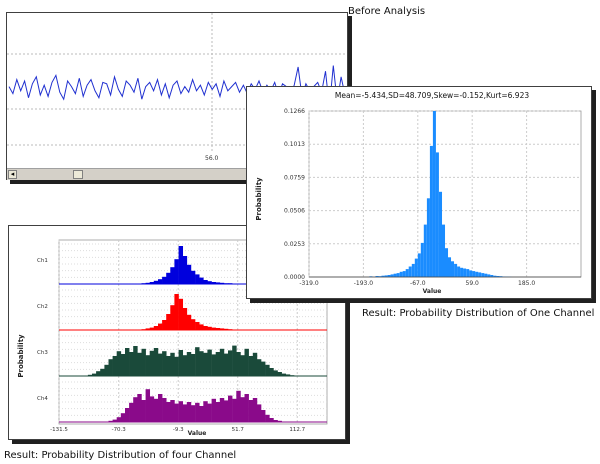 The height and width of the screenshot is (464, 600). Describe the element at coordinates (294, 277) in the screenshot. I see `one-y-tick: 0.0000` at that location.